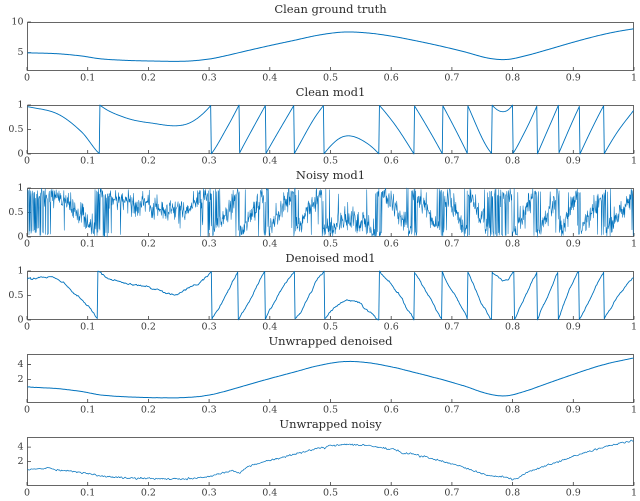 This screenshot has width=640, height=501. I want to click on noisy-mod1-canvas, so click(320, 217).